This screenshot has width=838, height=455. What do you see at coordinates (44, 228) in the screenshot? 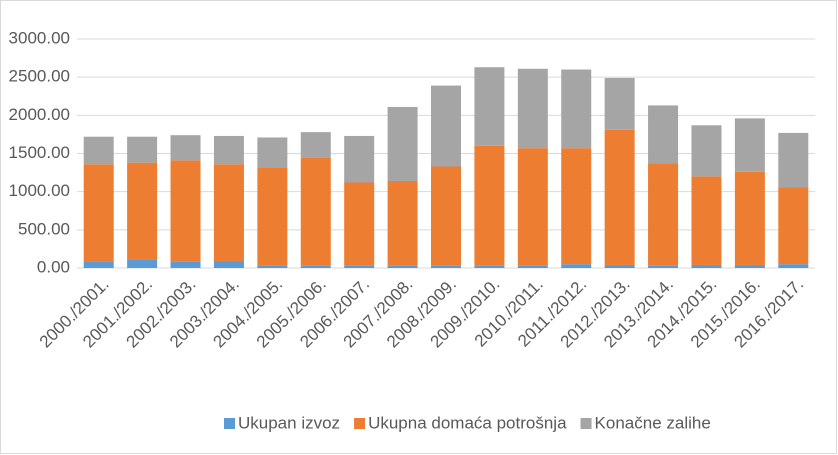
I see `y-tick-label: 500.00` at bounding box center [44, 228].